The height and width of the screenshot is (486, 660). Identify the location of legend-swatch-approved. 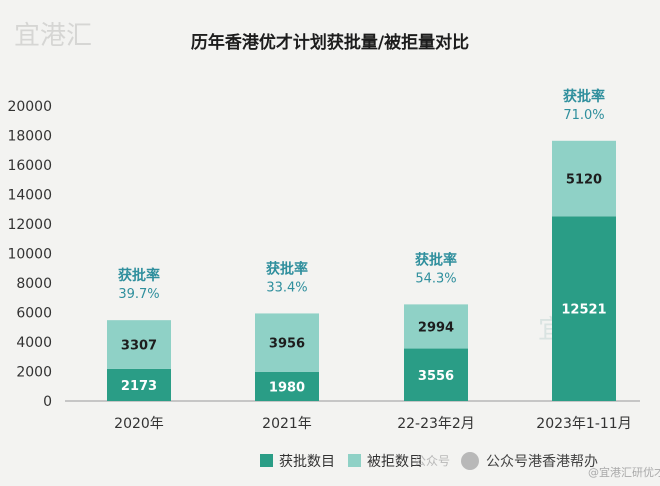
(266, 460).